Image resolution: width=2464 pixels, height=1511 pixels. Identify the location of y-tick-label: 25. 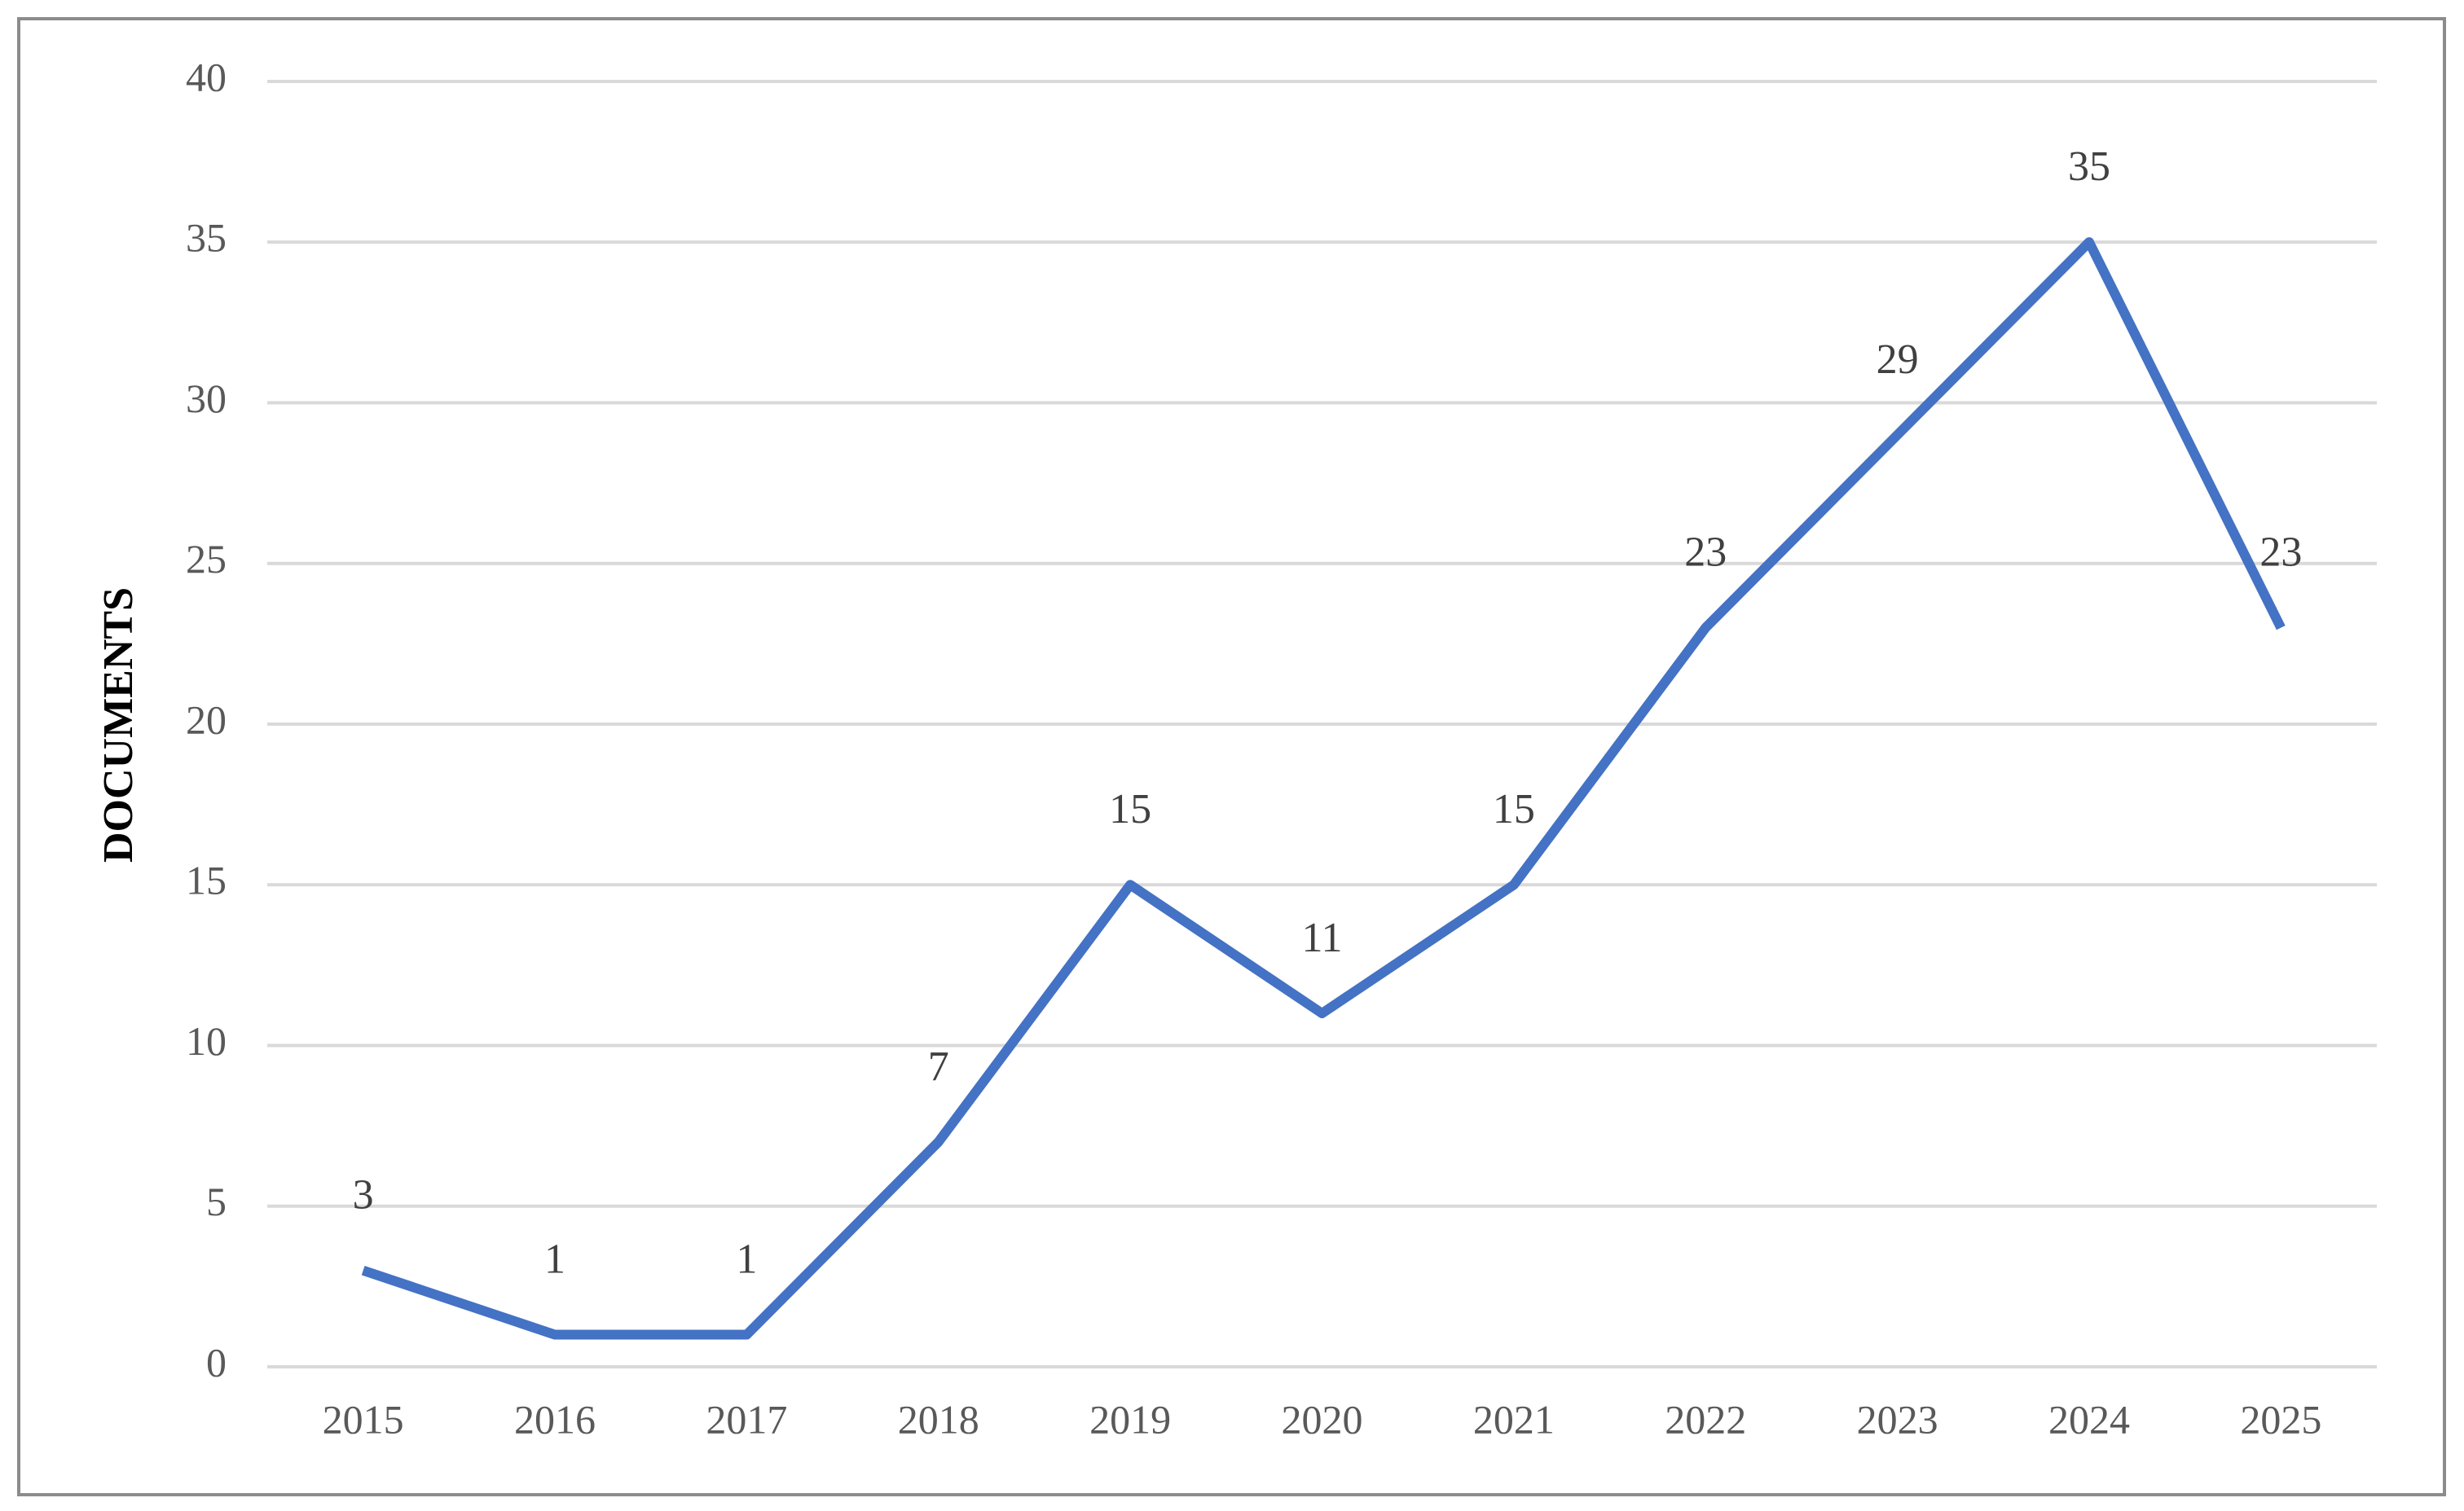
(206, 559).